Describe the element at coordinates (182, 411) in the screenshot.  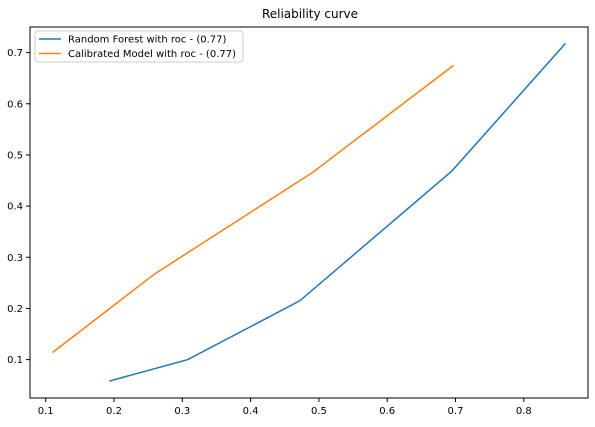
I see `x-tick-label: 0.3` at that location.